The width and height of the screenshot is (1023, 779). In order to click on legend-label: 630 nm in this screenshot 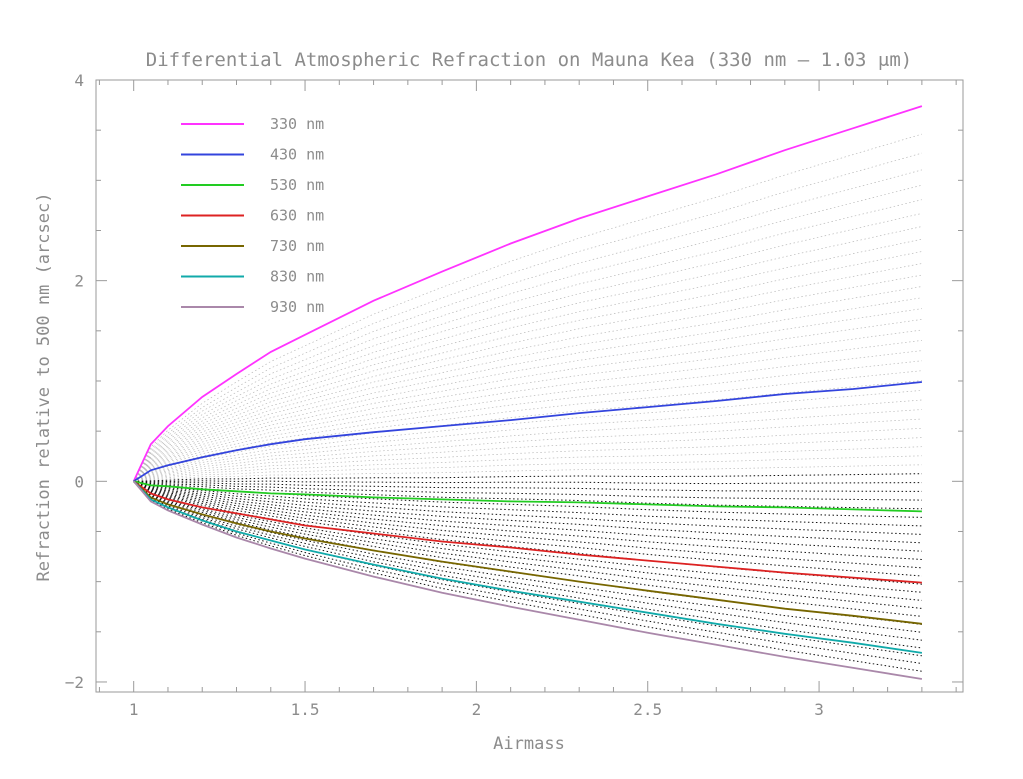, I will do `click(297, 216)`.